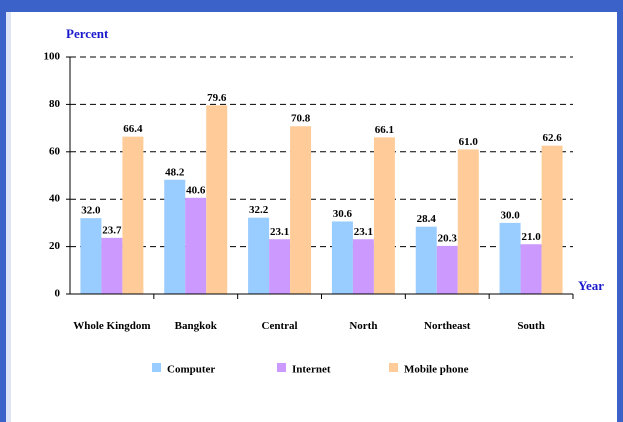  I want to click on y-tick-label: 80, so click(55, 104).